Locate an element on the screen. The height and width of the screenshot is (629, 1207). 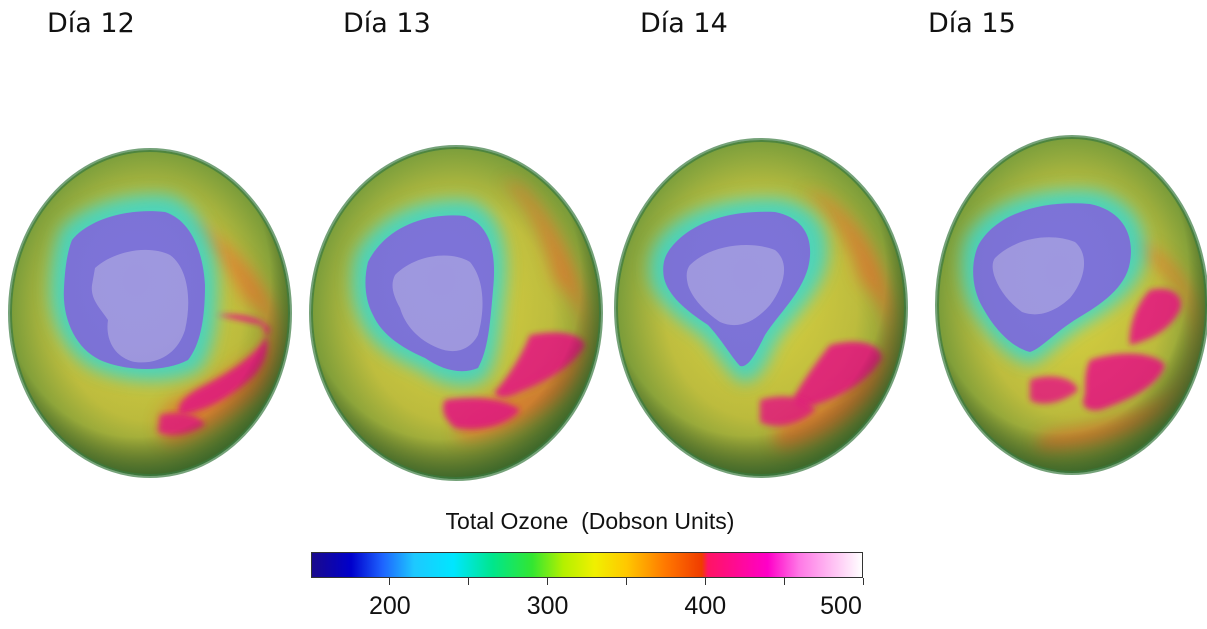
colorbar-tick-label: 500 is located at coordinates (841, 606).